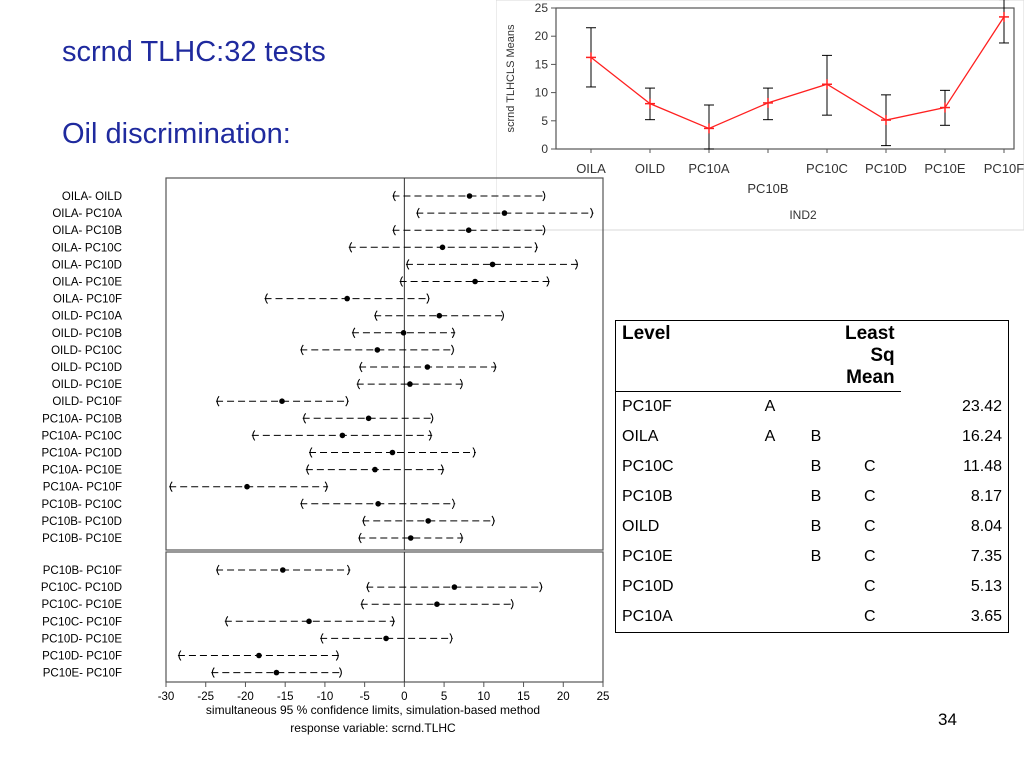 The width and height of the screenshot is (1024, 768). What do you see at coordinates (767, 188) in the screenshot?
I see `x-tick-label: PC10B` at bounding box center [767, 188].